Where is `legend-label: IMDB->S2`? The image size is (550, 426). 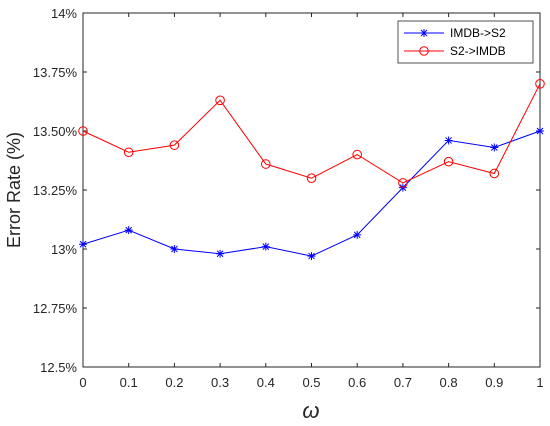 legend-label: IMDB->S2 is located at coordinates (478, 33).